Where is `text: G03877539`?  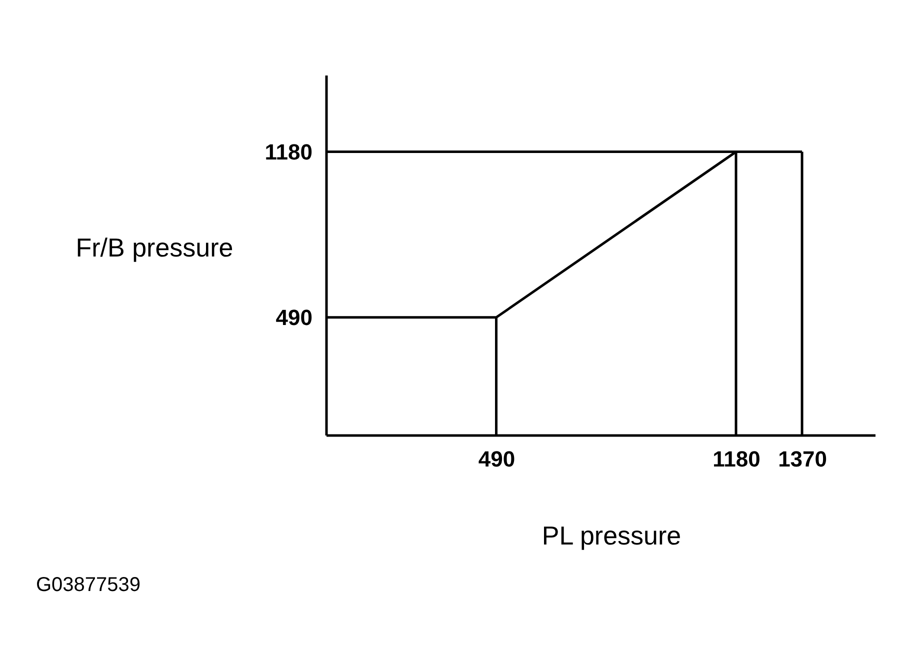 text: G03877539 is located at coordinates (88, 585).